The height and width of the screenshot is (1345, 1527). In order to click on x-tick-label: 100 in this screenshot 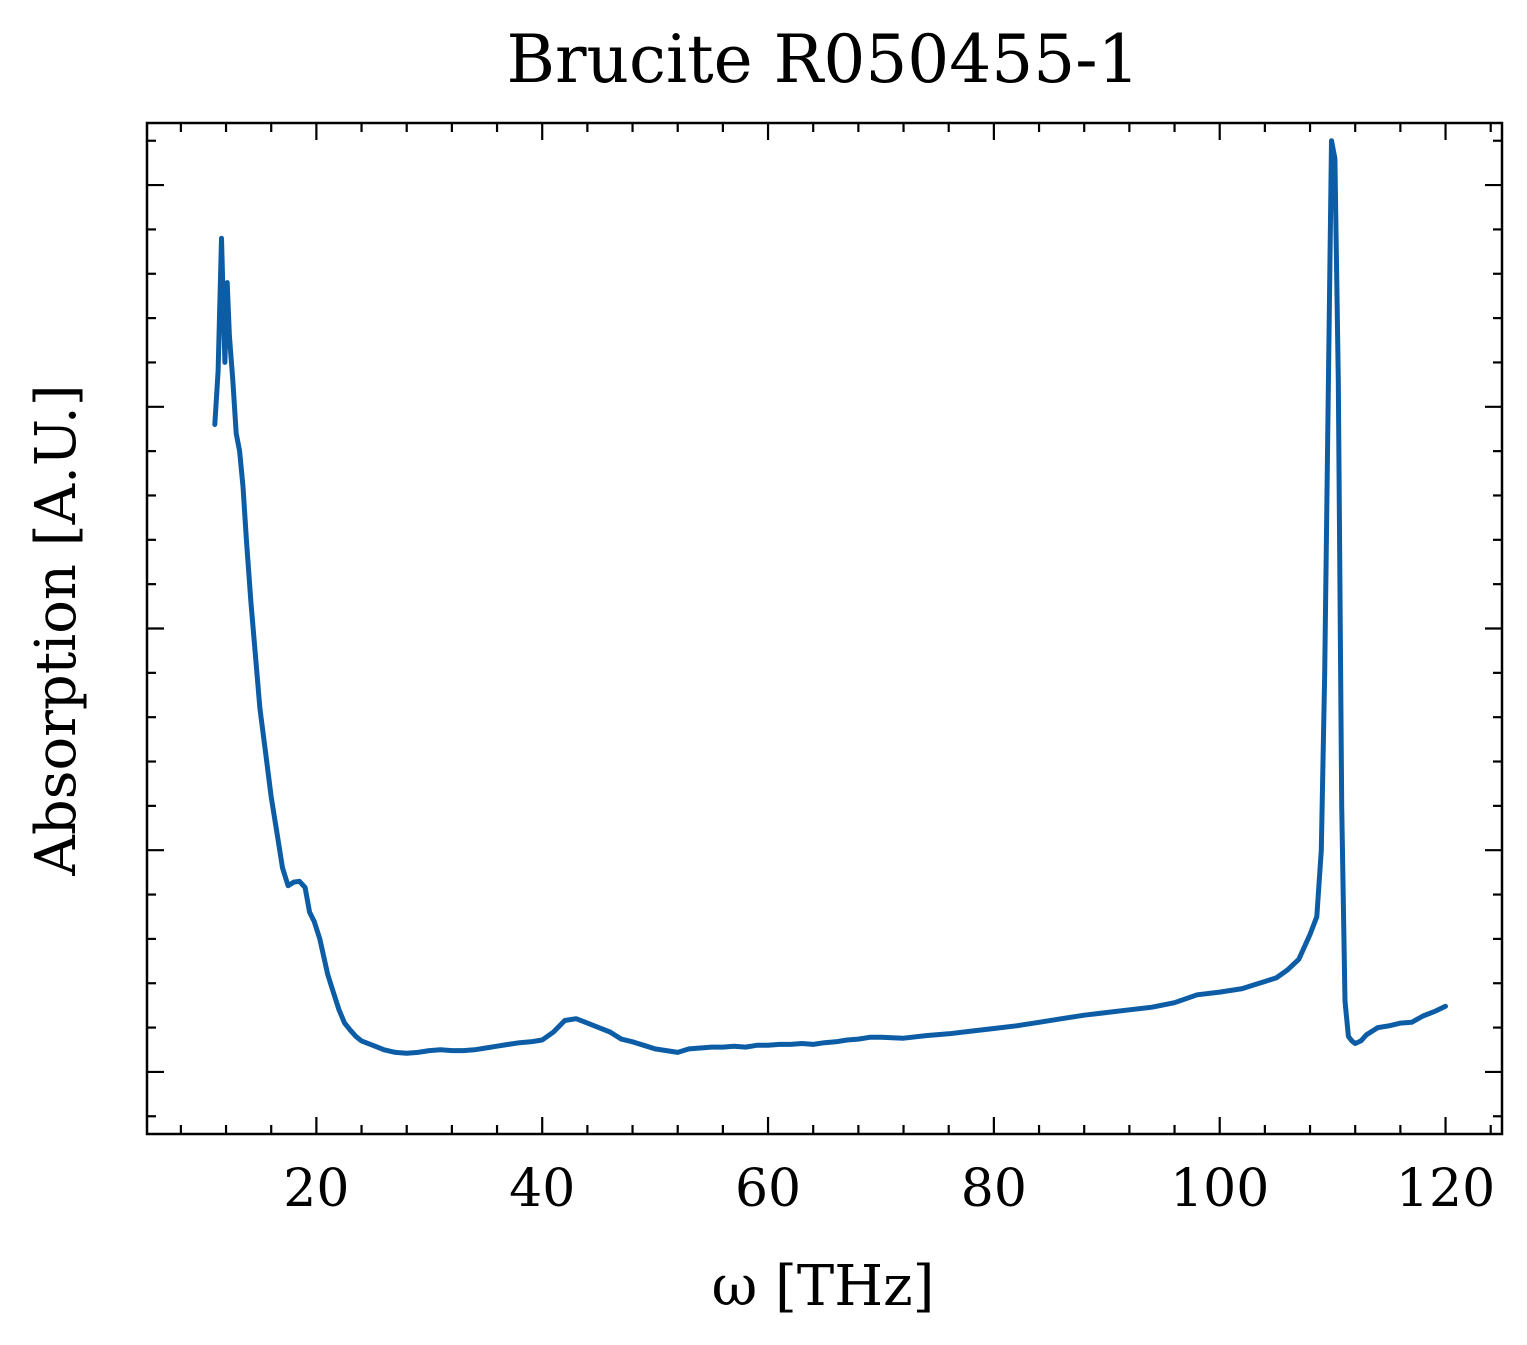, I will do `click(1219, 1189)`.